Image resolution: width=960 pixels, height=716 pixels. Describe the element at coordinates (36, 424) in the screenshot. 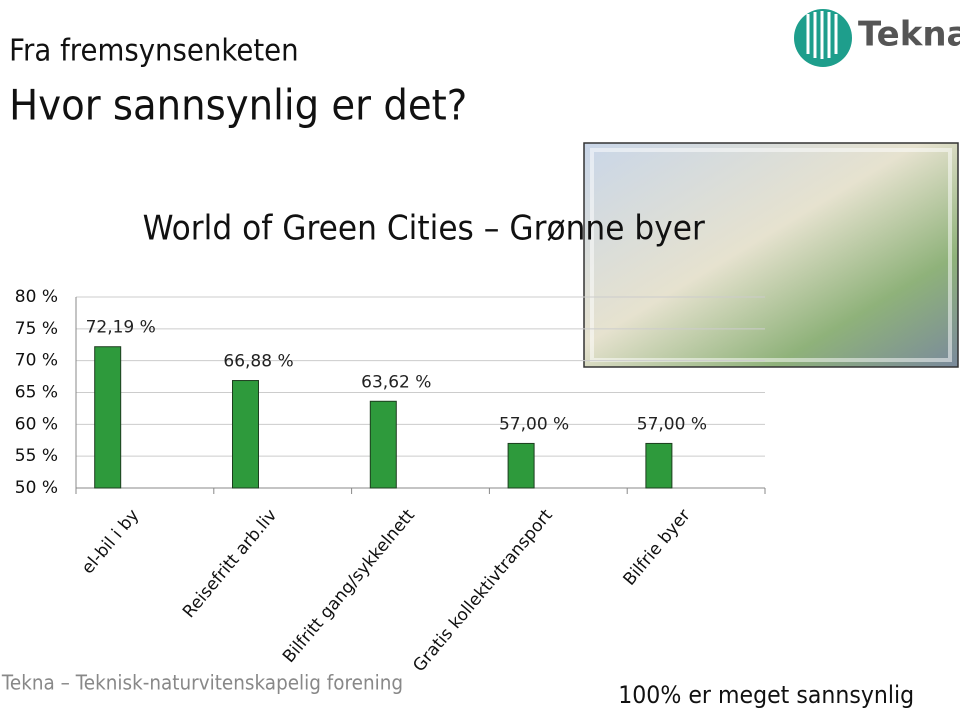

I see `y-tick-label: 60 %` at that location.